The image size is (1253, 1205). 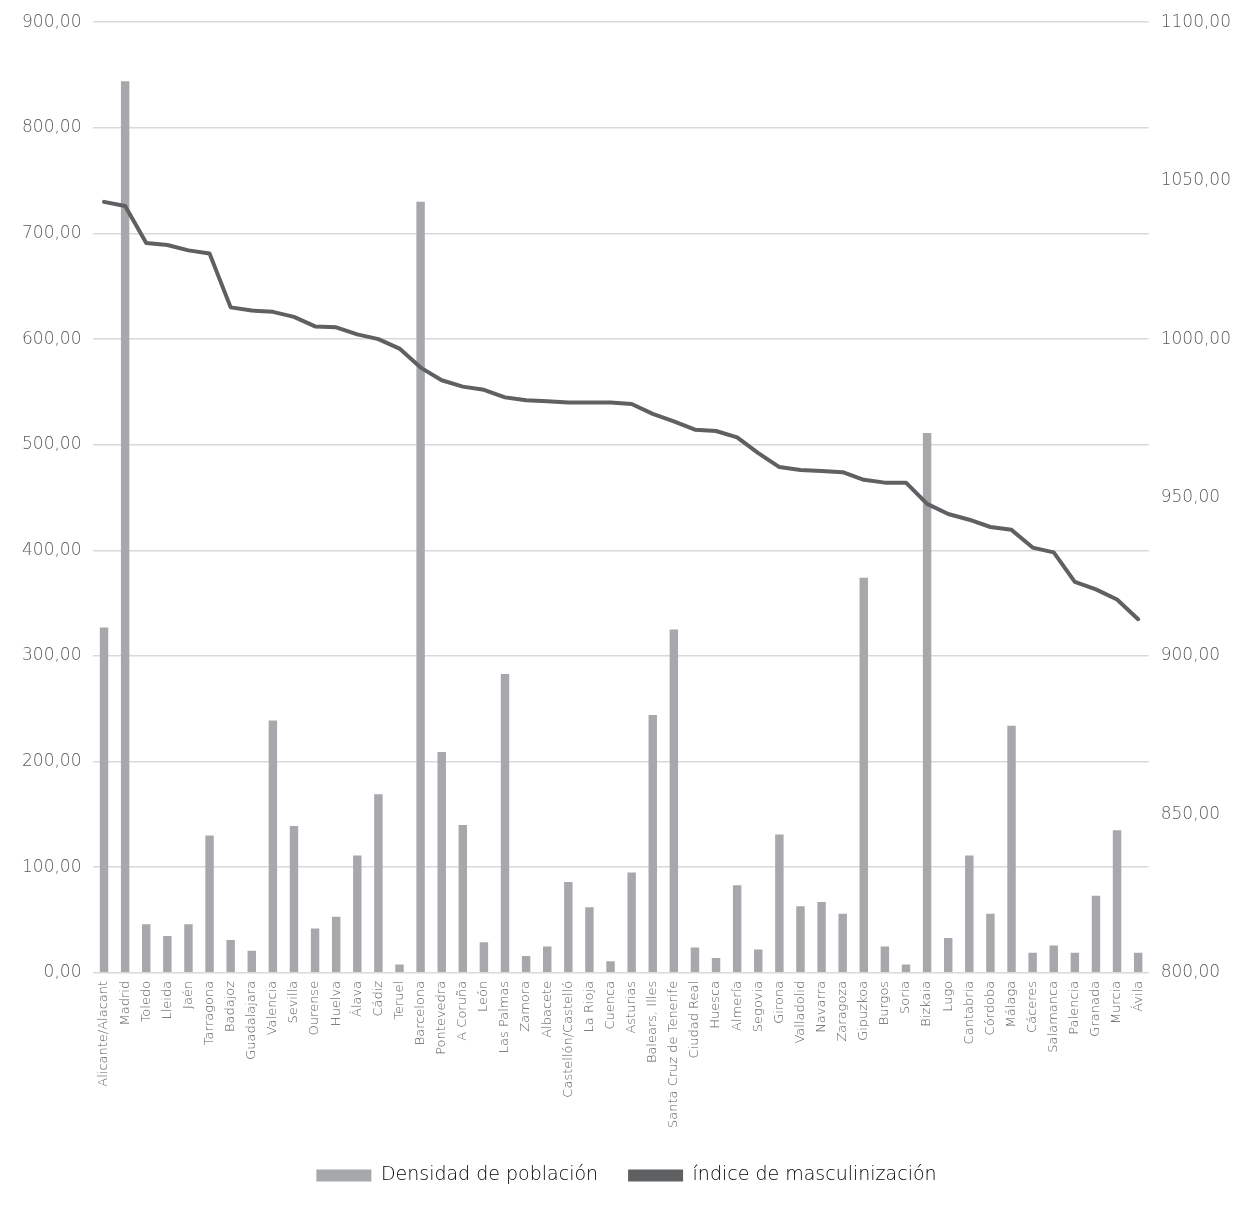 I want to click on y-tick-label: 700,00, so click(x=52, y=231).